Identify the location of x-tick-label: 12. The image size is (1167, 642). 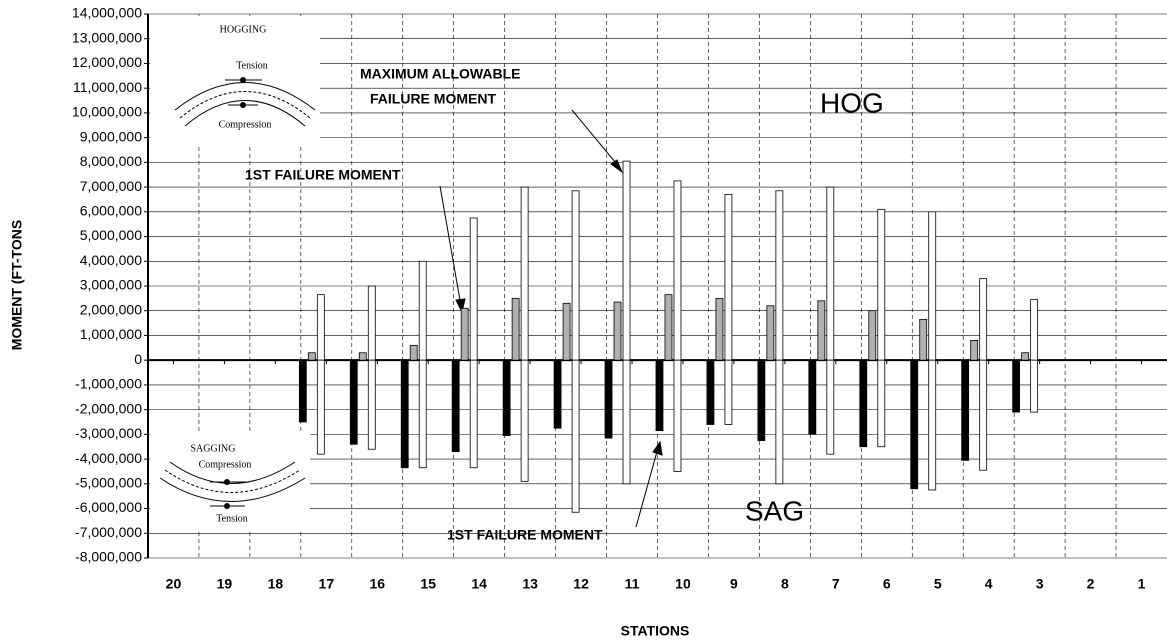
(581, 584).